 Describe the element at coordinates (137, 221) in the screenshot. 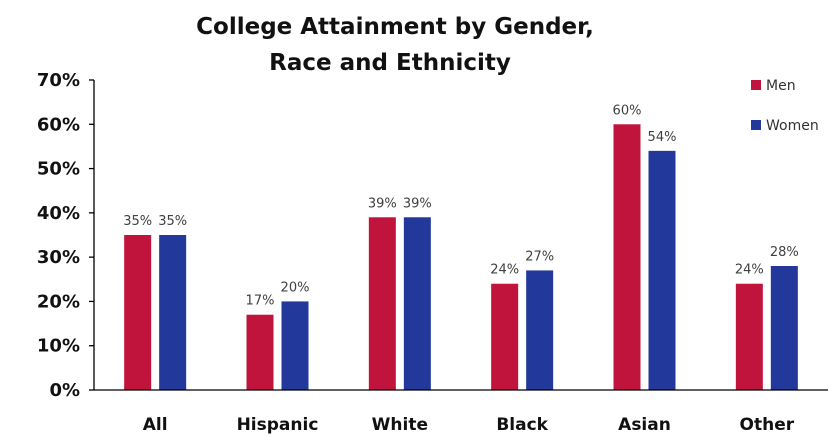

I see `data-label-men-all: 35%` at that location.